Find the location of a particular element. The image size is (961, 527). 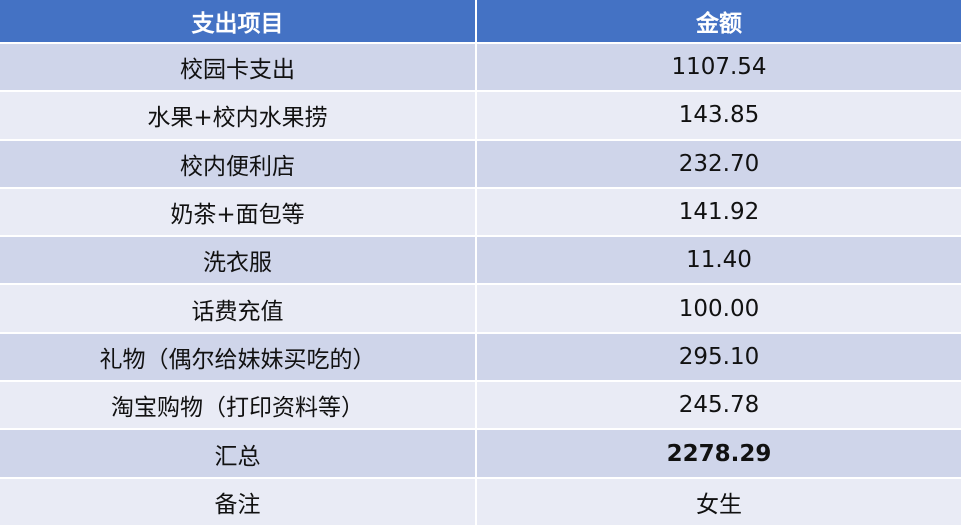

row-item: 奶茶+面包等 is located at coordinates (238, 213).